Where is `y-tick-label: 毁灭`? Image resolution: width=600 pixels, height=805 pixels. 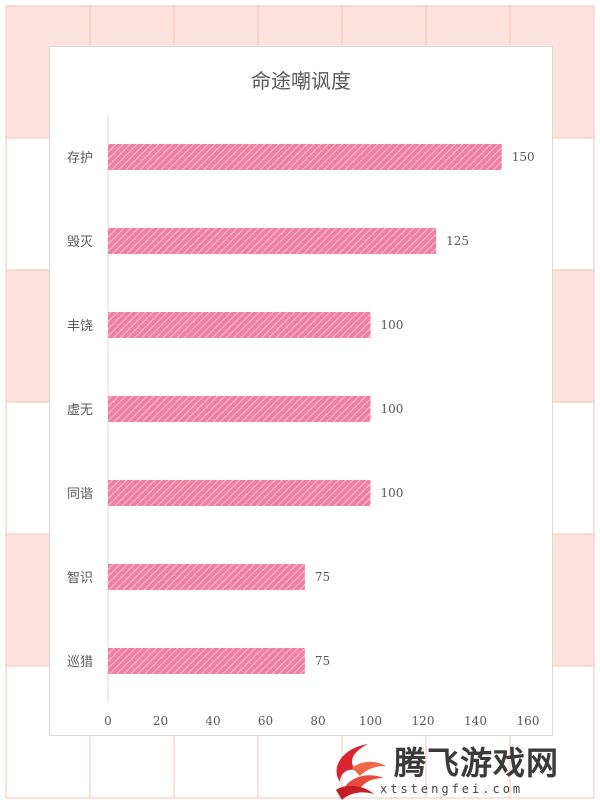 y-tick-label: 毁灭 is located at coordinates (80, 242).